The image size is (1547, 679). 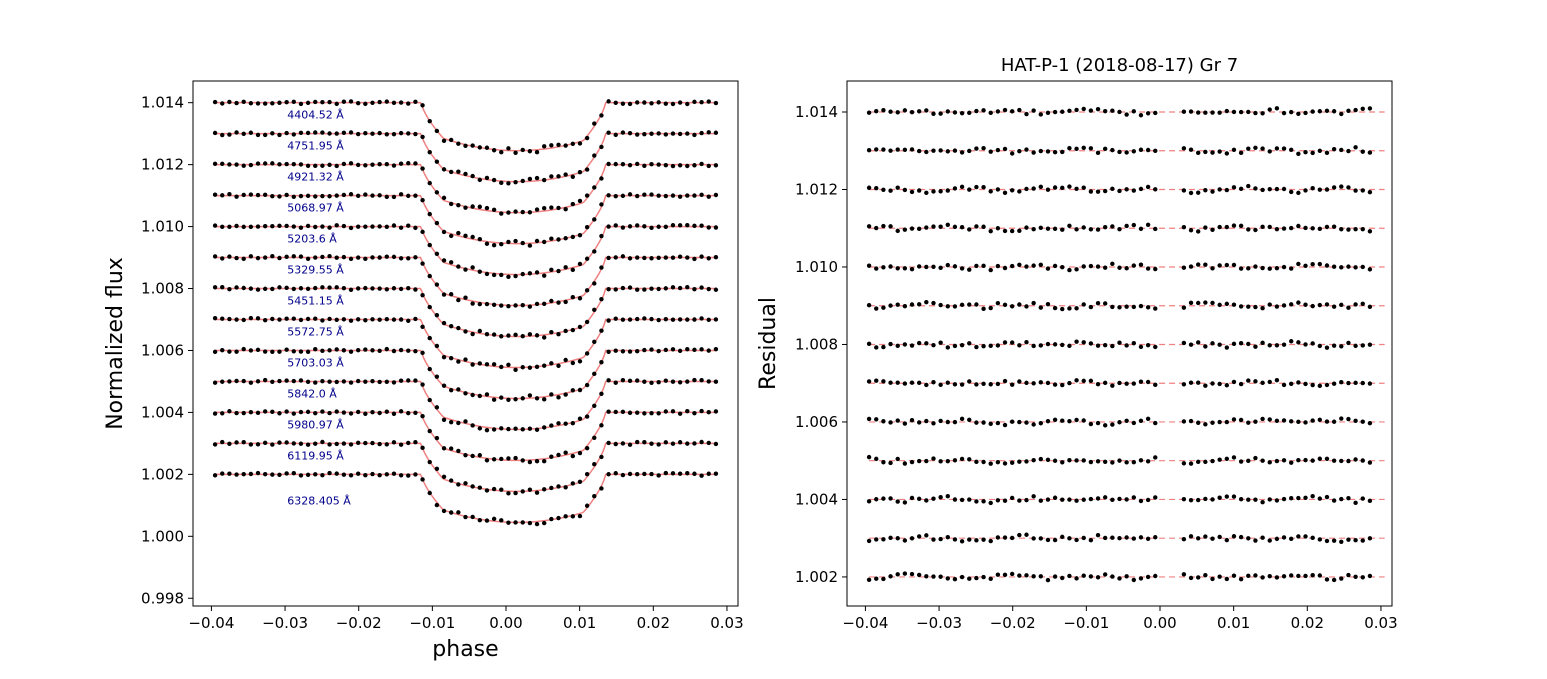 What do you see at coordinates (465, 649) in the screenshot?
I see `left-x-axis-label: phase` at bounding box center [465, 649].